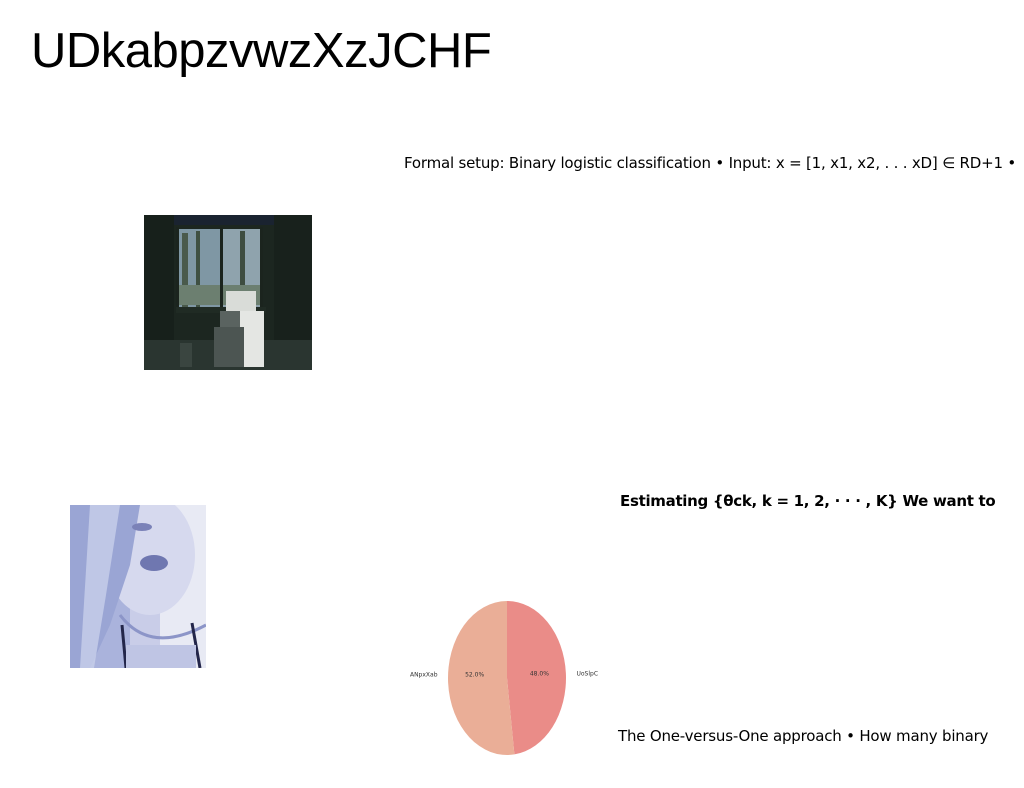  I want to click on page-title: UDkabpzvwzXzJCHF, so click(261, 51).